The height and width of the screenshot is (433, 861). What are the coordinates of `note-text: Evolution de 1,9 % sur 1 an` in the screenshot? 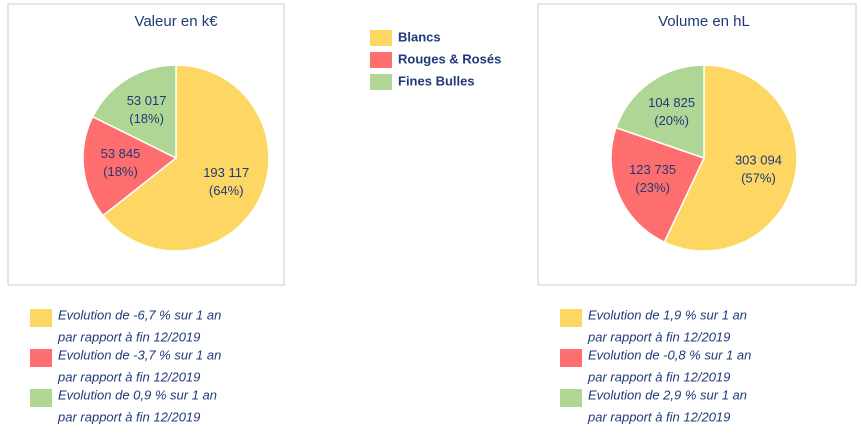 It's located at (667, 314).